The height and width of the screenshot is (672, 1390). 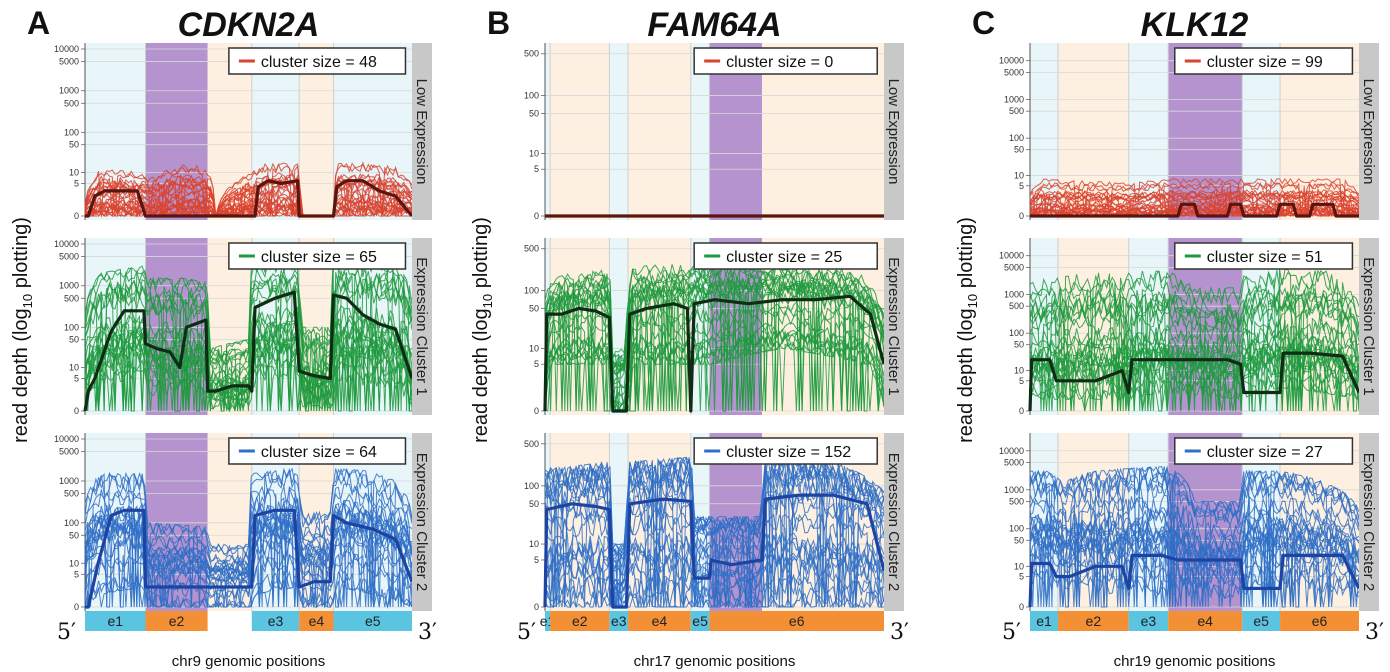 What do you see at coordinates (715, 661) in the screenshot?
I see `x-axis-label: chr17 genomic positions` at bounding box center [715, 661].